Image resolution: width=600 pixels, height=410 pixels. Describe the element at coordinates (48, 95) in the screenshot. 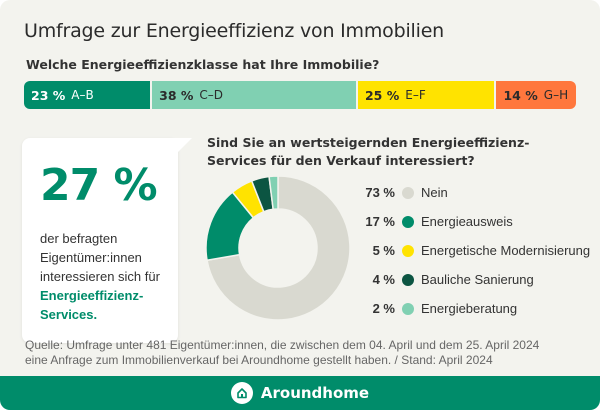

I see `class-percentage: 23 %` at that location.